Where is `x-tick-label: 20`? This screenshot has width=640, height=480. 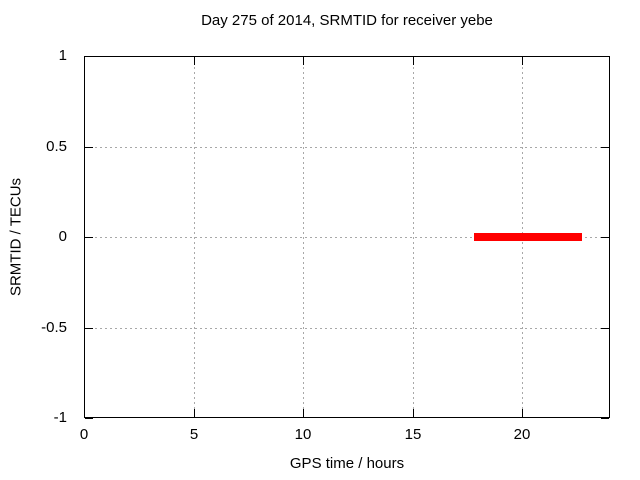 x-tick-label: 20 is located at coordinates (522, 434).